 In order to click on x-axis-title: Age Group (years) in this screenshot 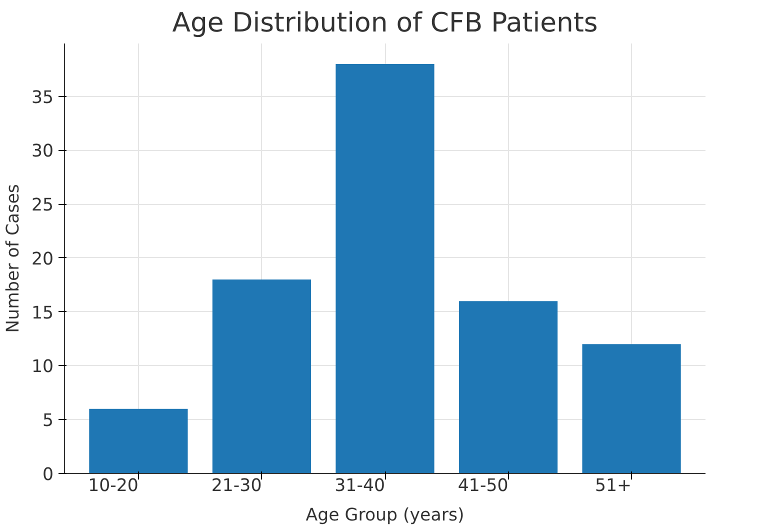, I will do `click(385, 516)`.